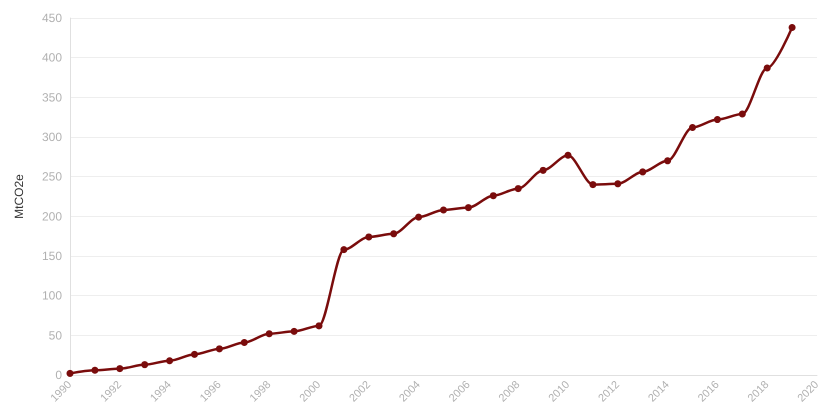  I want to click on y-tick-label: 400, so click(52, 57).